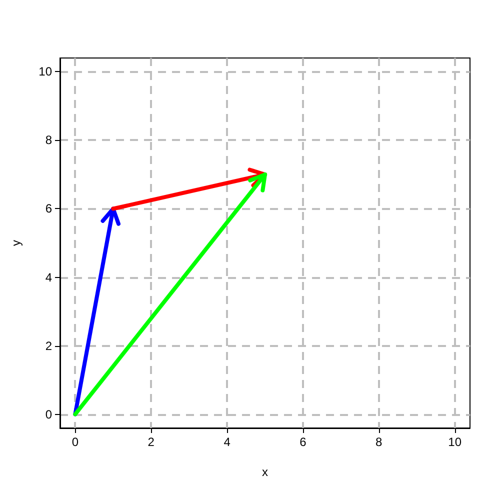 This screenshot has height=500, width=500. Describe the element at coordinates (48, 414) in the screenshot. I see `y-tick-label: 0` at that location.